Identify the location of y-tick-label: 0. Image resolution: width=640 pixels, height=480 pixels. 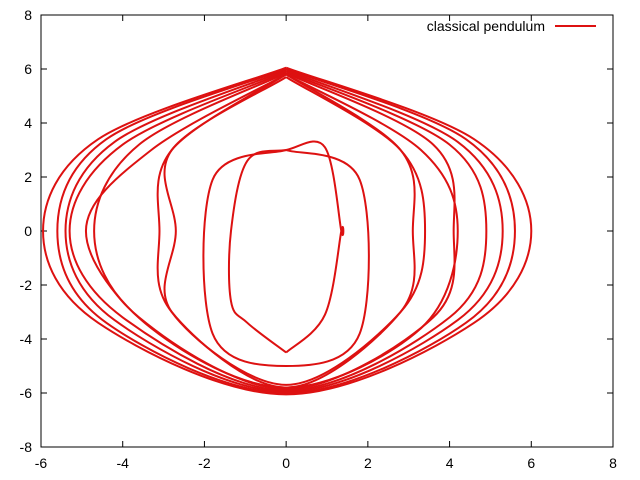
(28, 231).